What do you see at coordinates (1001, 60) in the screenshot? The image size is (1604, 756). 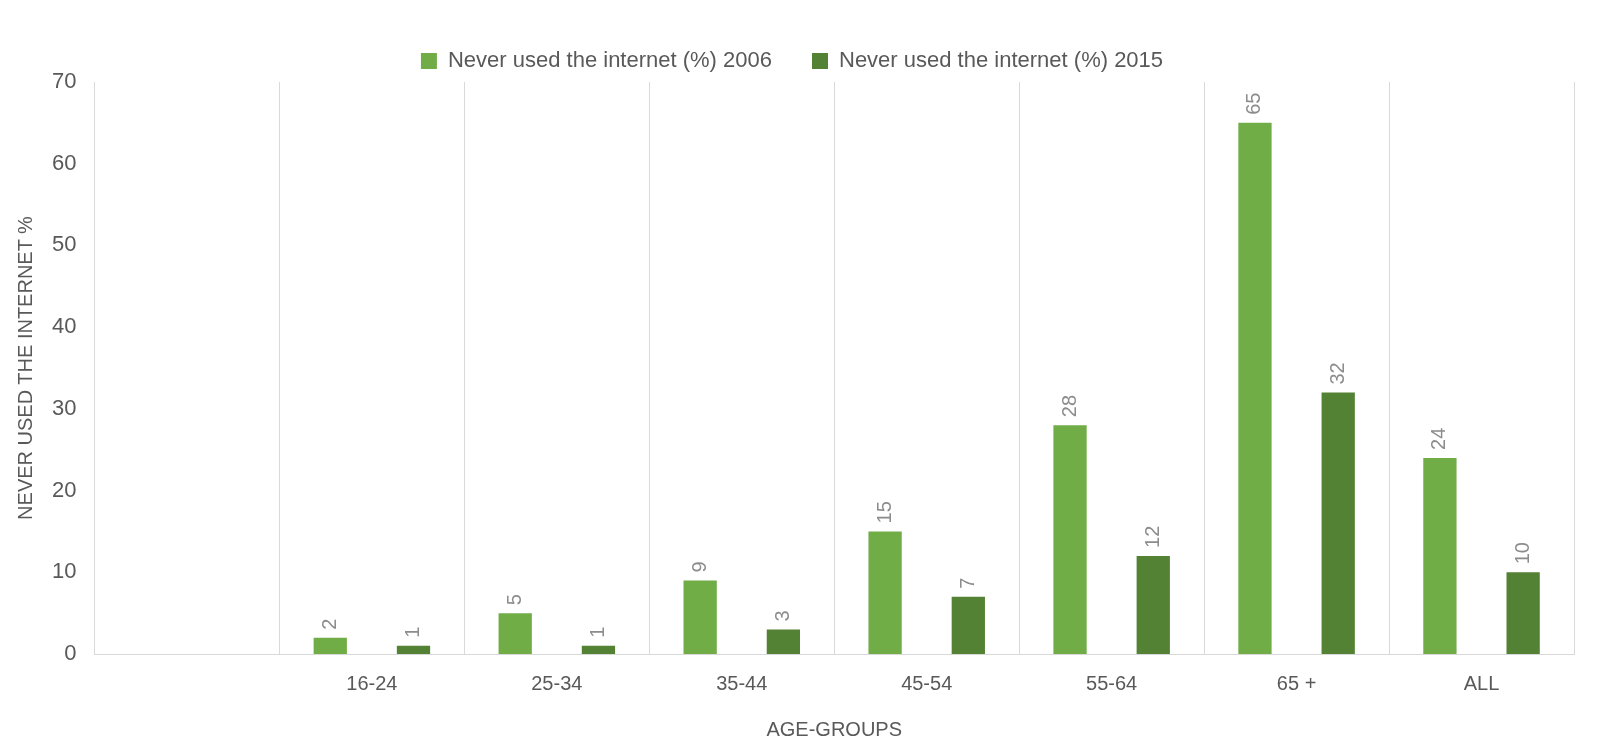 I see `legend-label: Never used the internet (%) 2015` at bounding box center [1001, 60].